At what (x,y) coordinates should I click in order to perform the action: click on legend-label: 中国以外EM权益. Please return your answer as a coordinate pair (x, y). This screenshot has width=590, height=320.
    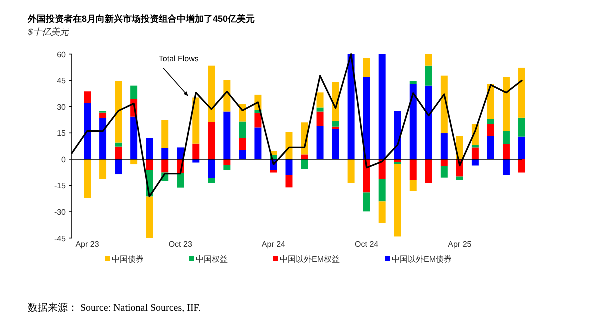
    Looking at the image, I should click on (310, 259).